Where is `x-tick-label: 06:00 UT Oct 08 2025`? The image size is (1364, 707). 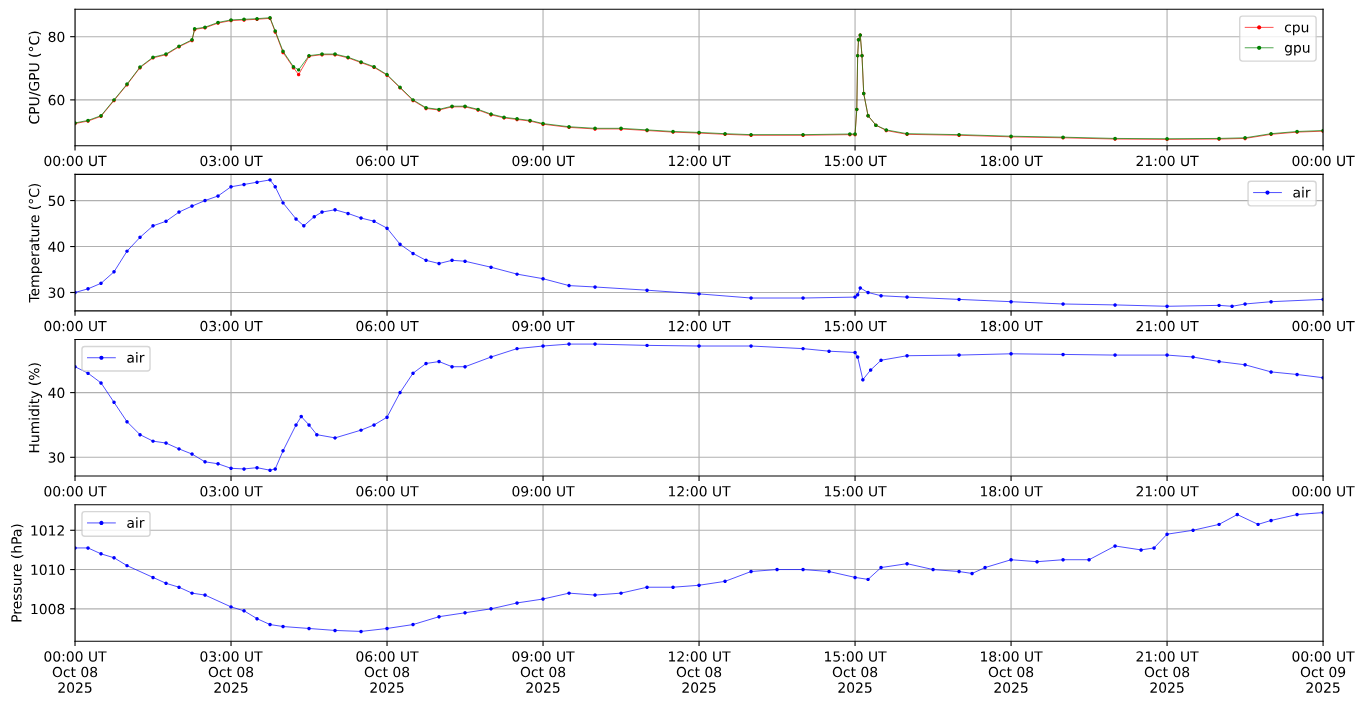 x-tick-label: 06:00 UT Oct 08 2025 is located at coordinates (387, 672).